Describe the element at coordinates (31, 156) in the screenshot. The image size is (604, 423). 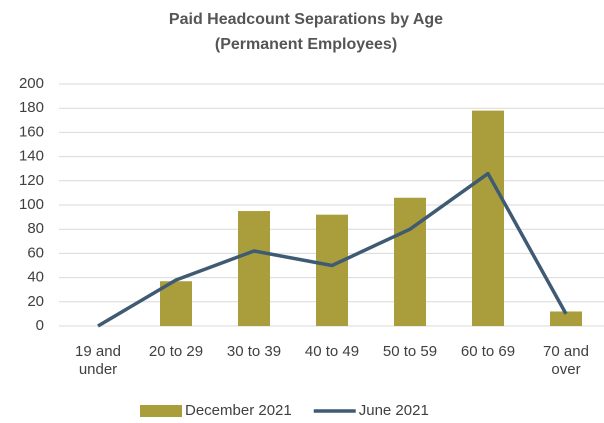
I see `y-tick-label: 140` at that location.